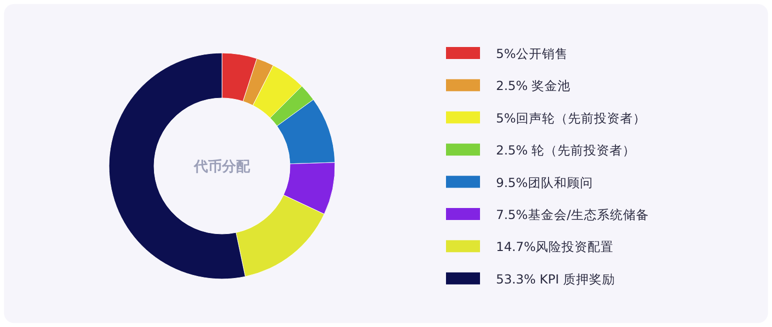 This screenshot has width=772, height=327. Describe the element at coordinates (222, 167) in the screenshot. I see `title: 代币分配` at that location.